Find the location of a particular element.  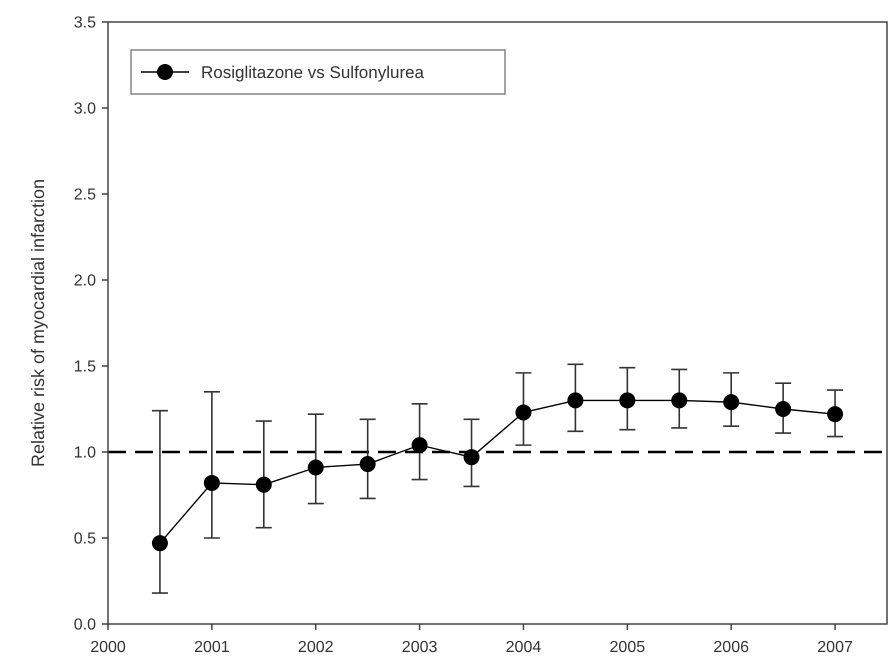

y-tick-label: 0.5 is located at coordinates (85, 539).